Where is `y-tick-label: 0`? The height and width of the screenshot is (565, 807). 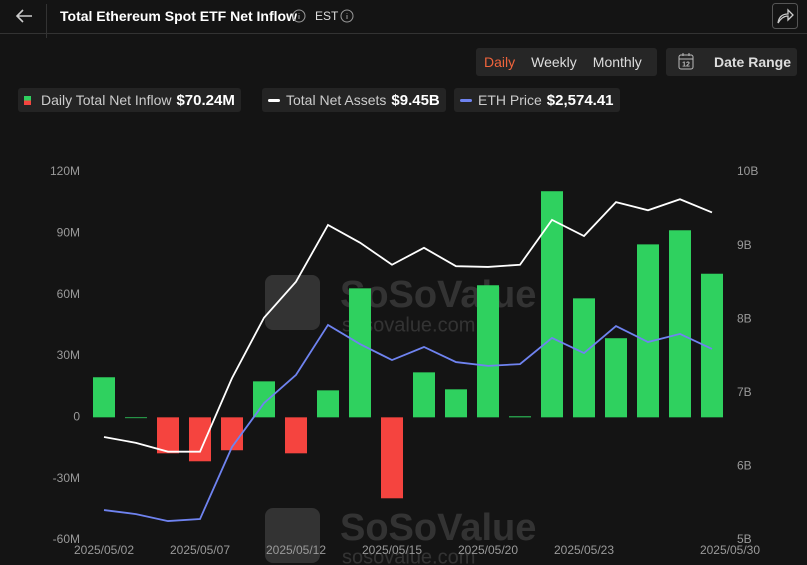
y-tick-label: 0 is located at coordinates (76, 417).